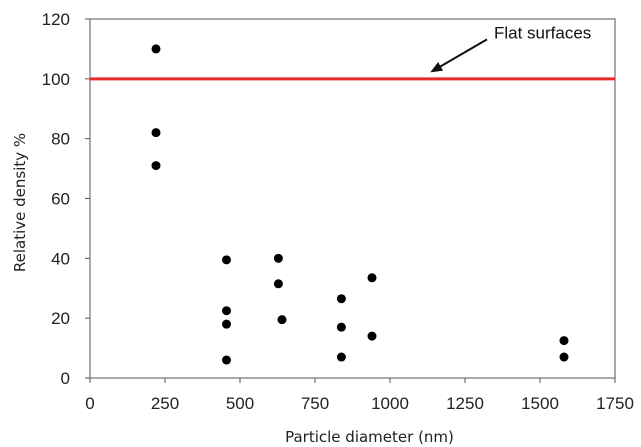  What do you see at coordinates (540, 403) in the screenshot?
I see `x-tick-label: 1500` at bounding box center [540, 403].